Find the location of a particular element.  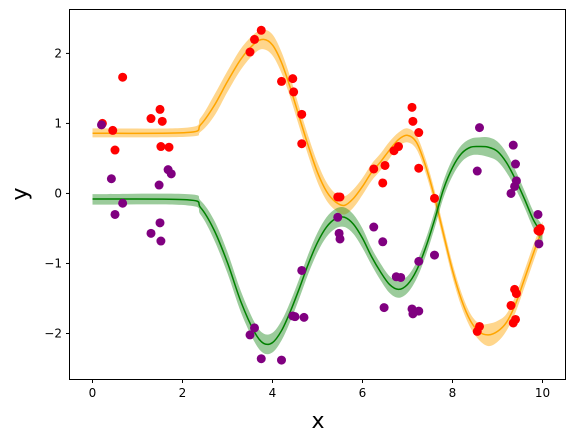

x-tick-label: 10 is located at coordinates (542, 393).